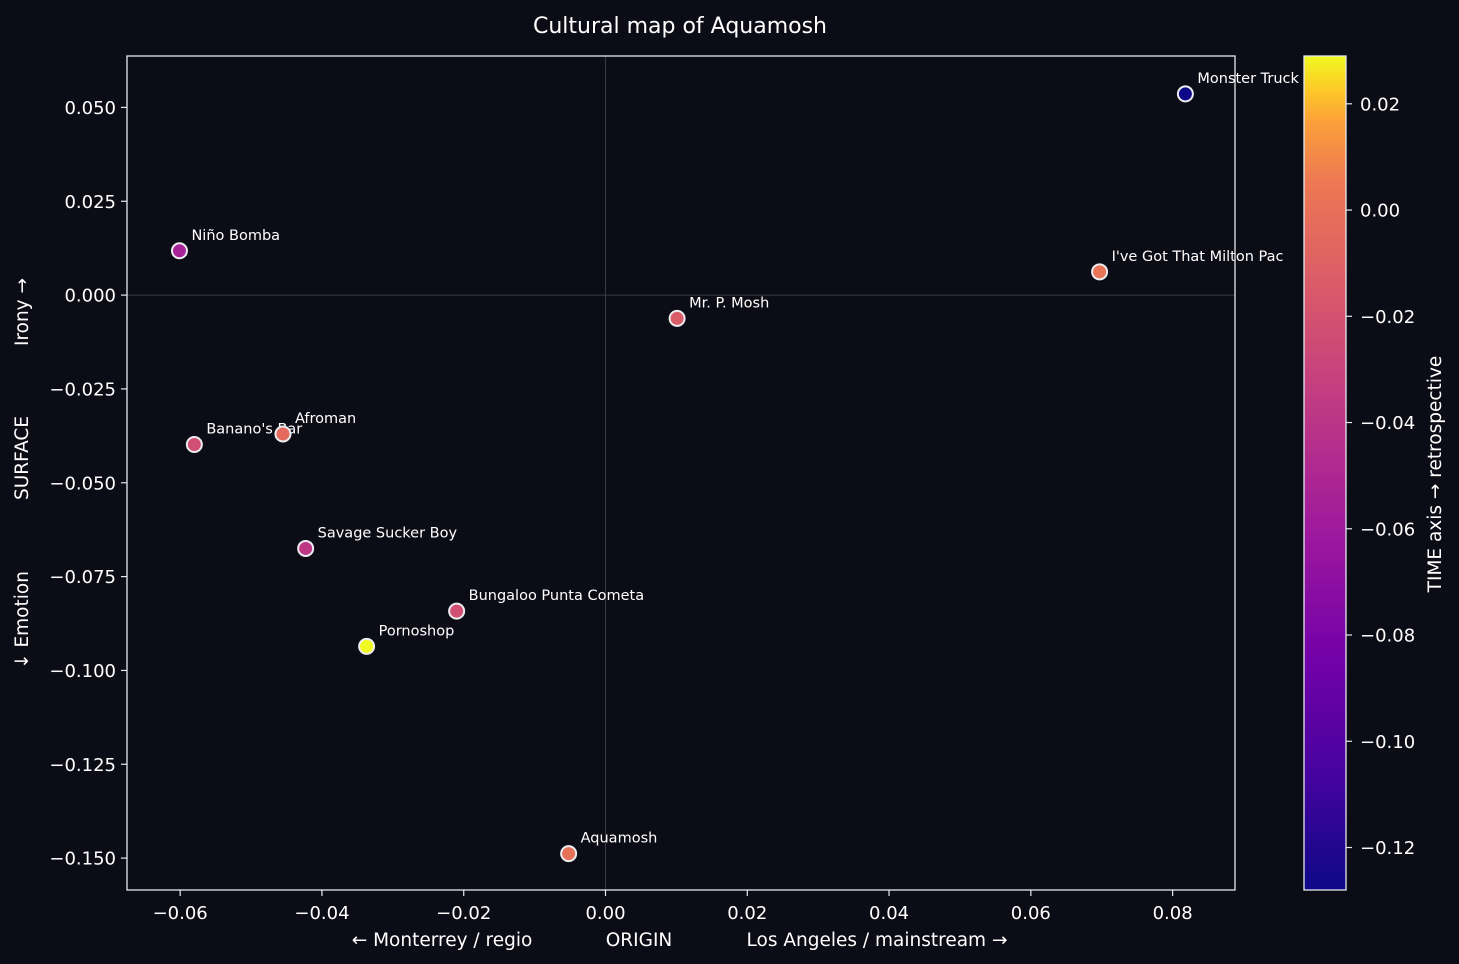 The image size is (1459, 964). I want to click on x-axis-label-left: ← Monterrey / regio, so click(442, 940).